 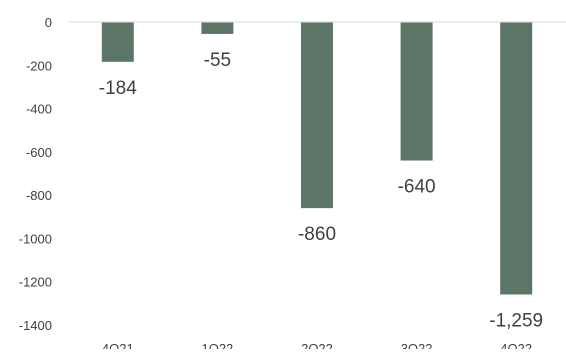 I want to click on x-axis-tick-labels: 4Q21 1Q22 2Q22 3Q22 4Q22, so click(x=317, y=347).